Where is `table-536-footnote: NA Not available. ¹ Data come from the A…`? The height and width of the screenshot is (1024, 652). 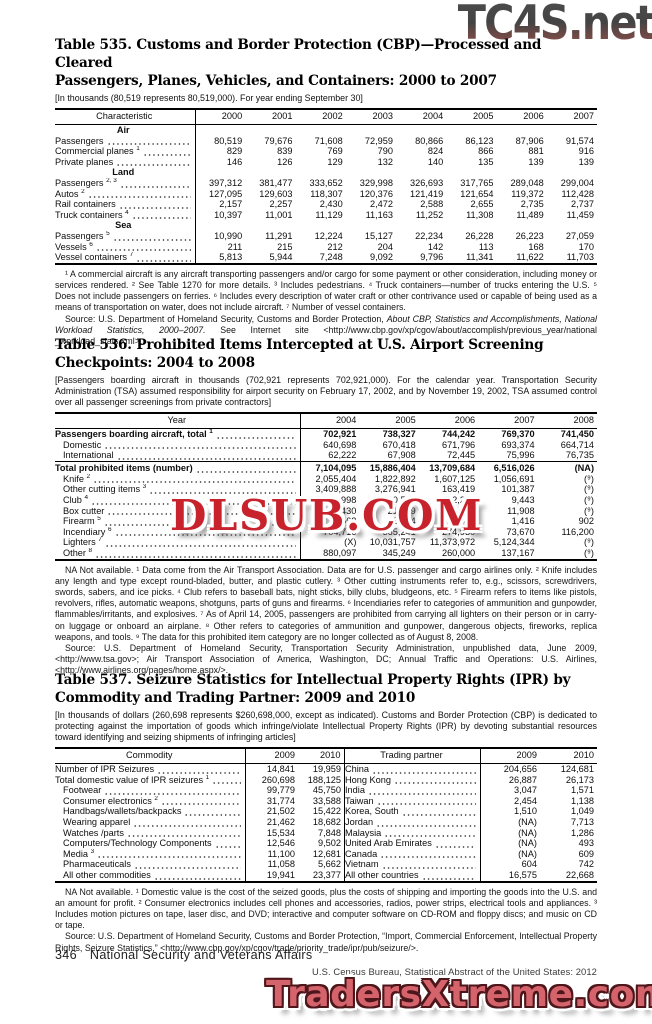 table-536-footnote: NA Not available. ¹ Data come from the A… is located at coordinates (326, 603).